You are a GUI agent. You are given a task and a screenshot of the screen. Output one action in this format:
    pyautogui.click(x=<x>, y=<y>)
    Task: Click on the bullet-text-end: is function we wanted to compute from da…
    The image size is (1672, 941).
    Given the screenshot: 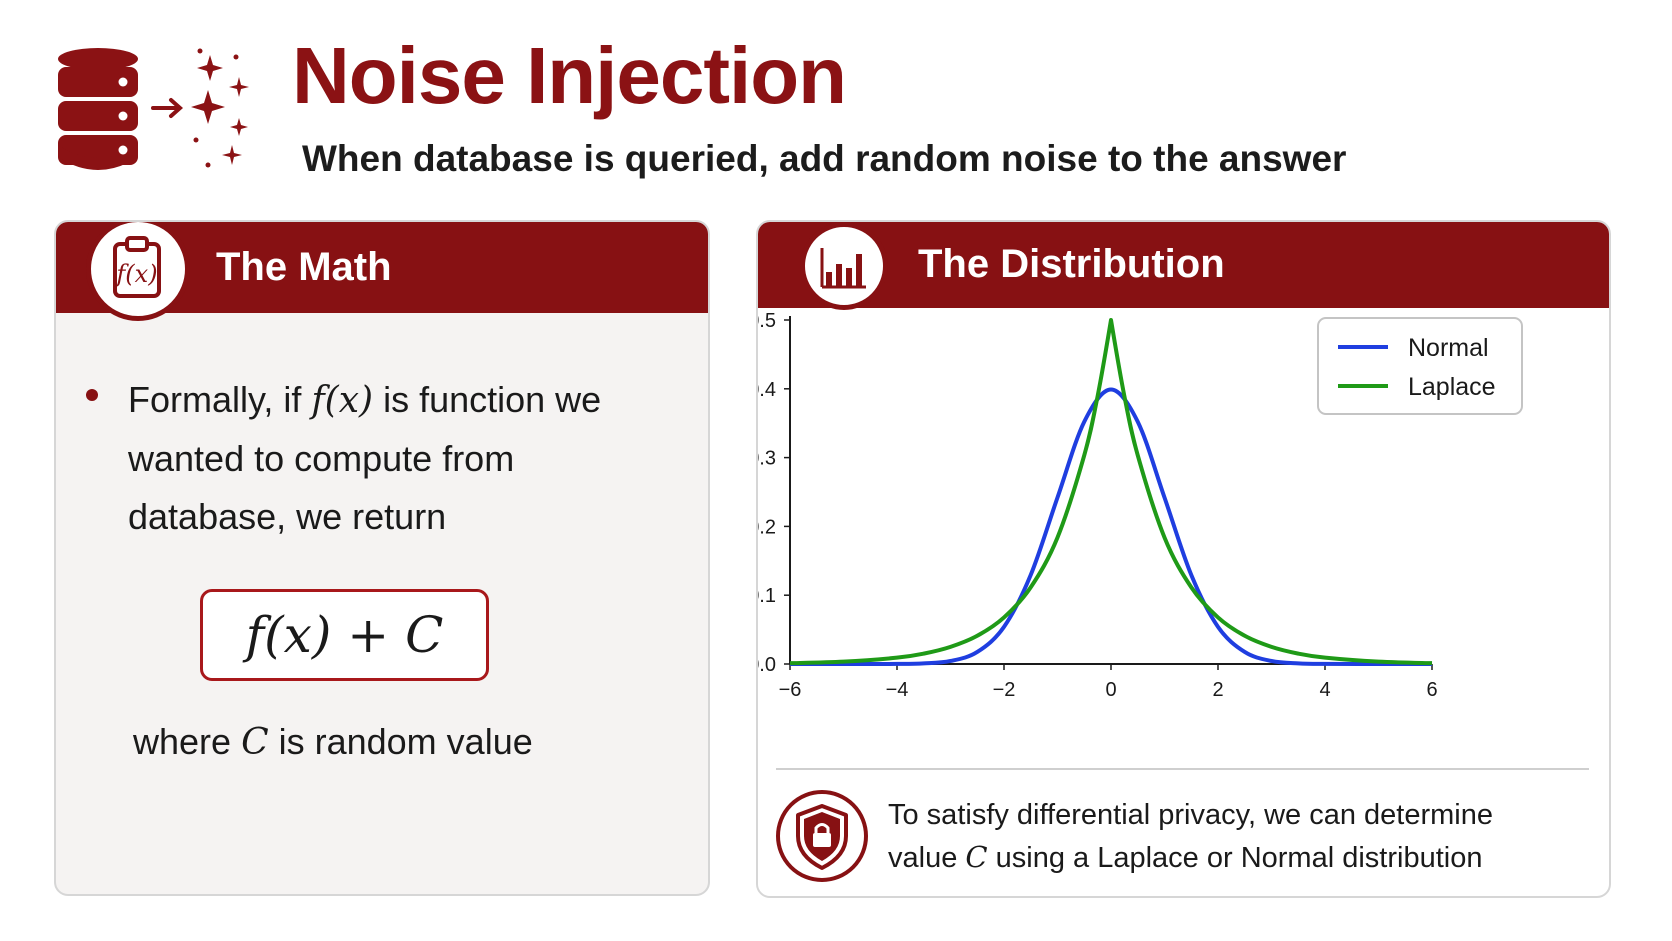 What is the action you would take?
    pyautogui.click(x=365, y=458)
    